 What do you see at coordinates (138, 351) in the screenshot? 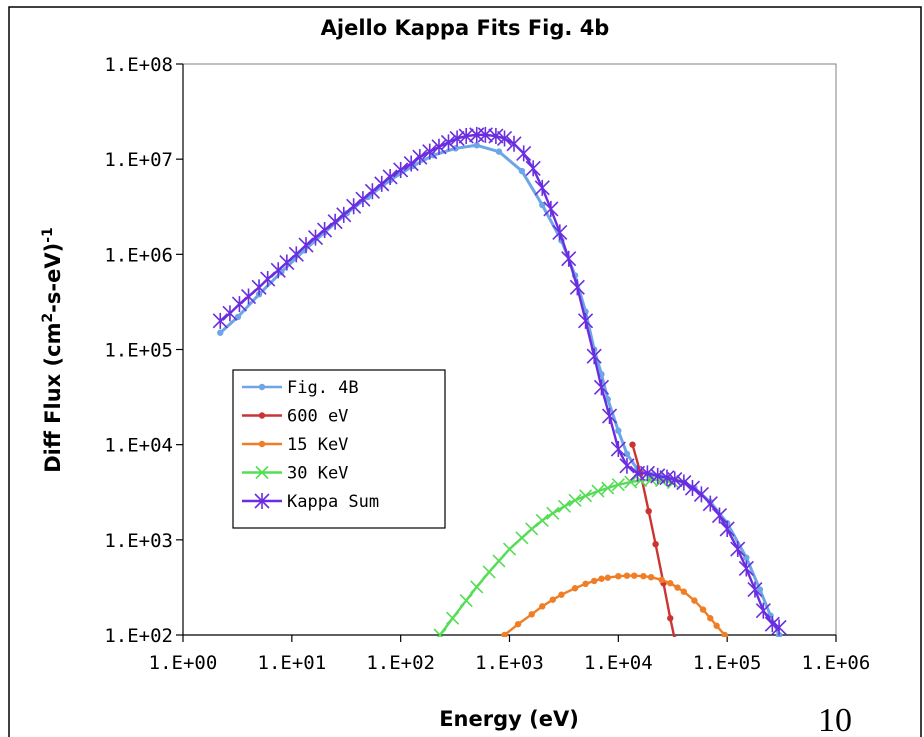
I see `y-tick-label: 1.E+05` at bounding box center [138, 351].